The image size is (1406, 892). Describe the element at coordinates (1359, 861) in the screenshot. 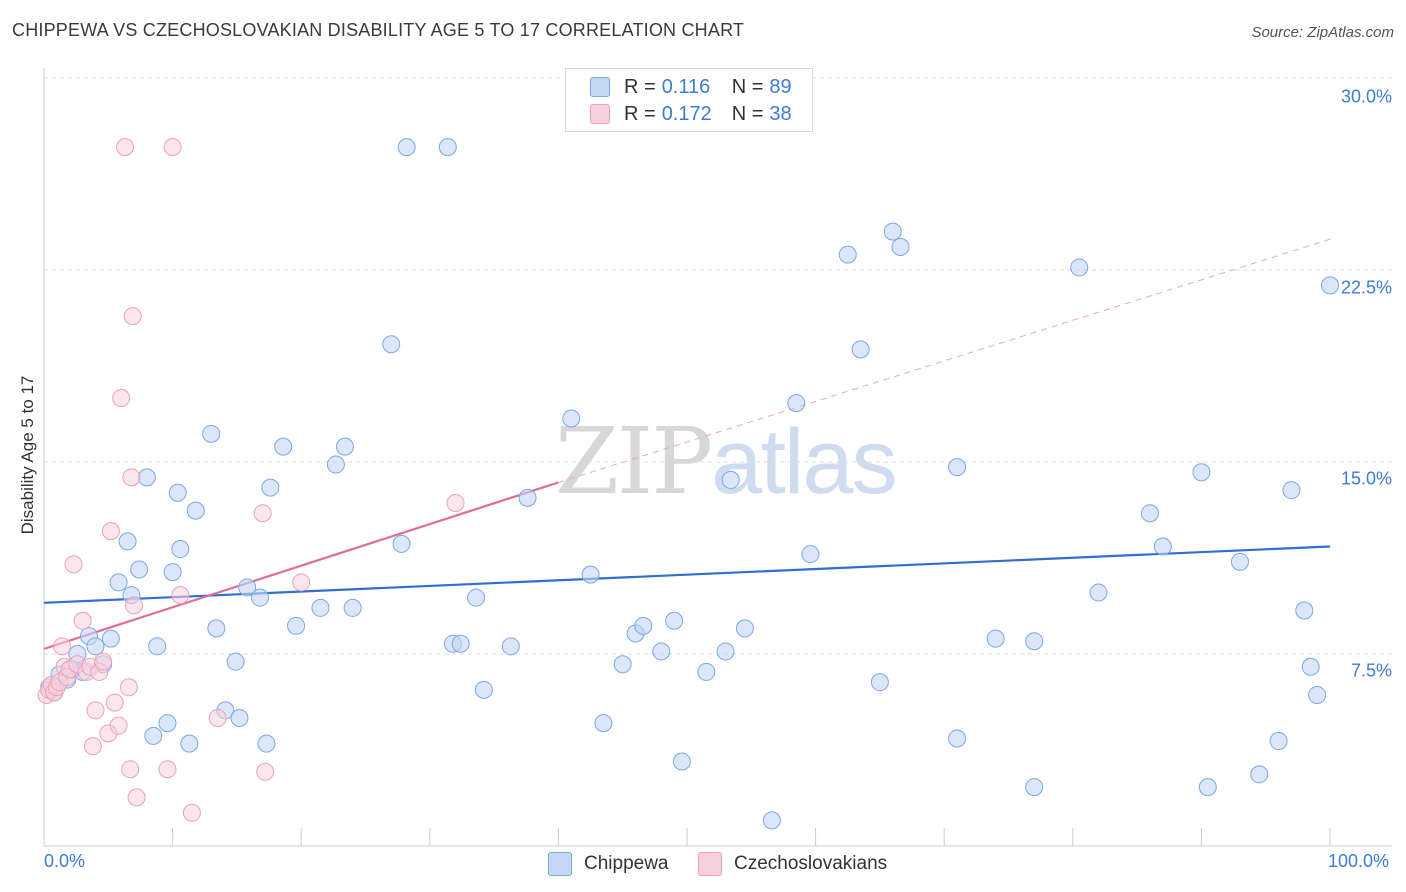

I see `x-tick-label-max: 100.0%` at that location.